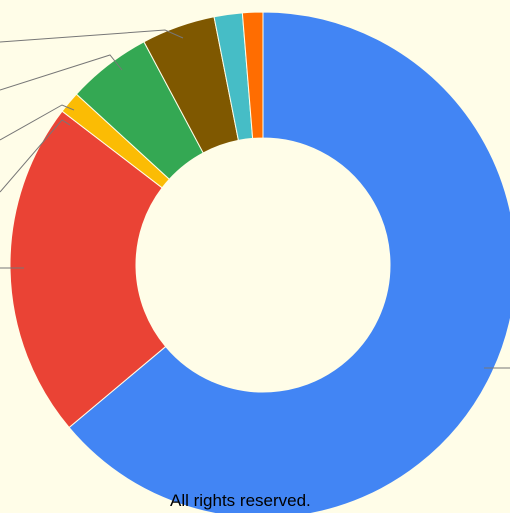 The image size is (510, 513). What do you see at coordinates (240, 500) in the screenshot?
I see `footer: All rights reserved.` at bounding box center [240, 500].